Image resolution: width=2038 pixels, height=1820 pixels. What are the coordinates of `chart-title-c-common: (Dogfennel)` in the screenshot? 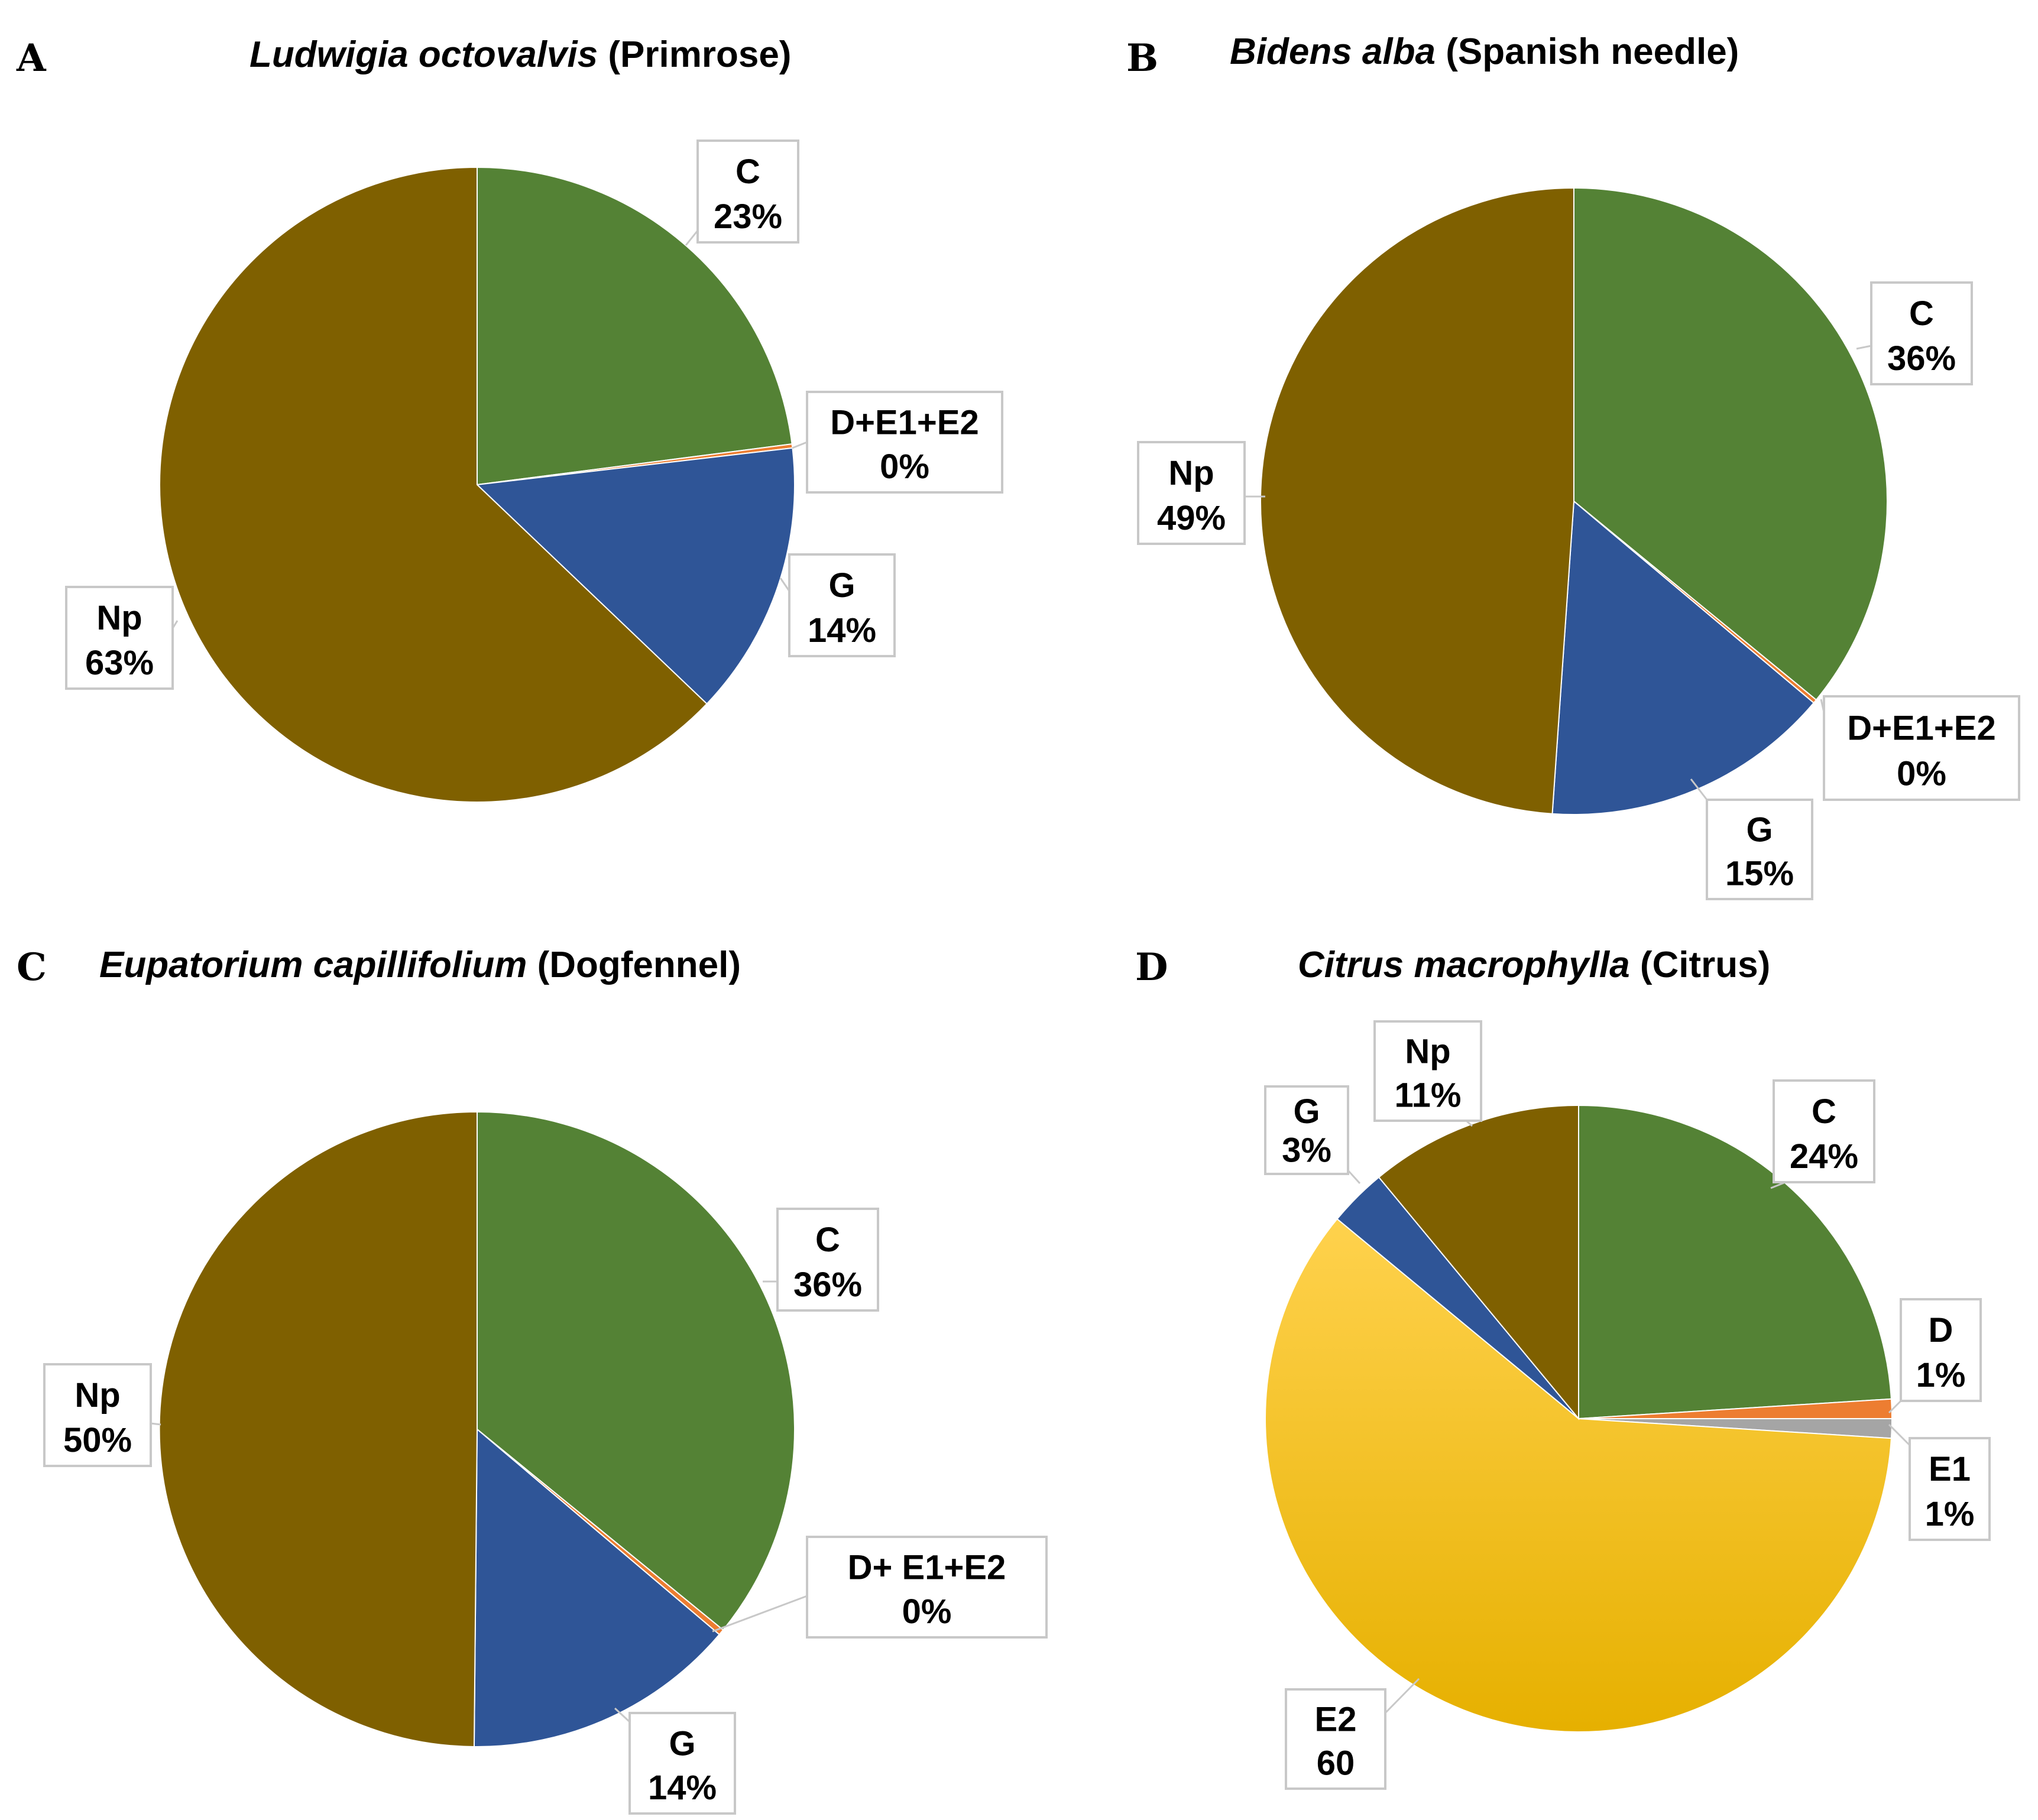 It's located at (634, 965).